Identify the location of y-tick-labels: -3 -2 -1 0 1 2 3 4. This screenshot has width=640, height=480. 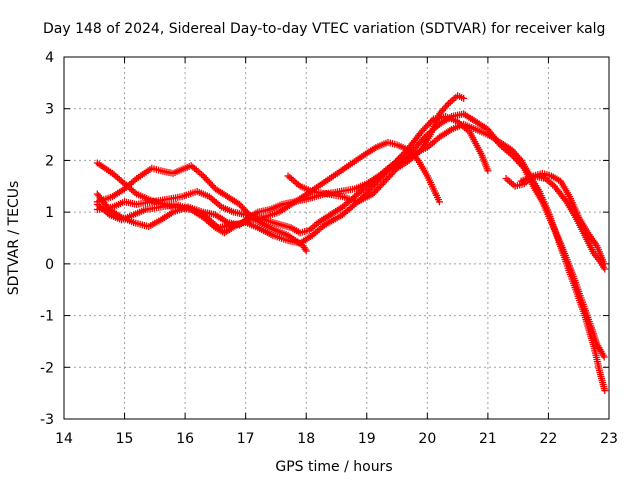
(47, 239).